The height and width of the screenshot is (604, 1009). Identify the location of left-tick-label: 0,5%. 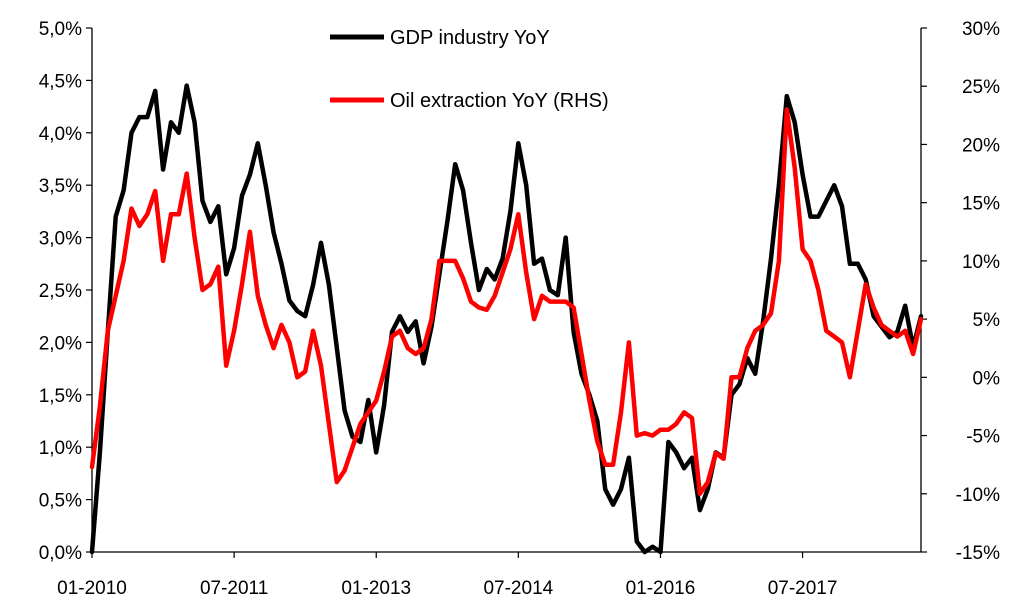
(60, 501).